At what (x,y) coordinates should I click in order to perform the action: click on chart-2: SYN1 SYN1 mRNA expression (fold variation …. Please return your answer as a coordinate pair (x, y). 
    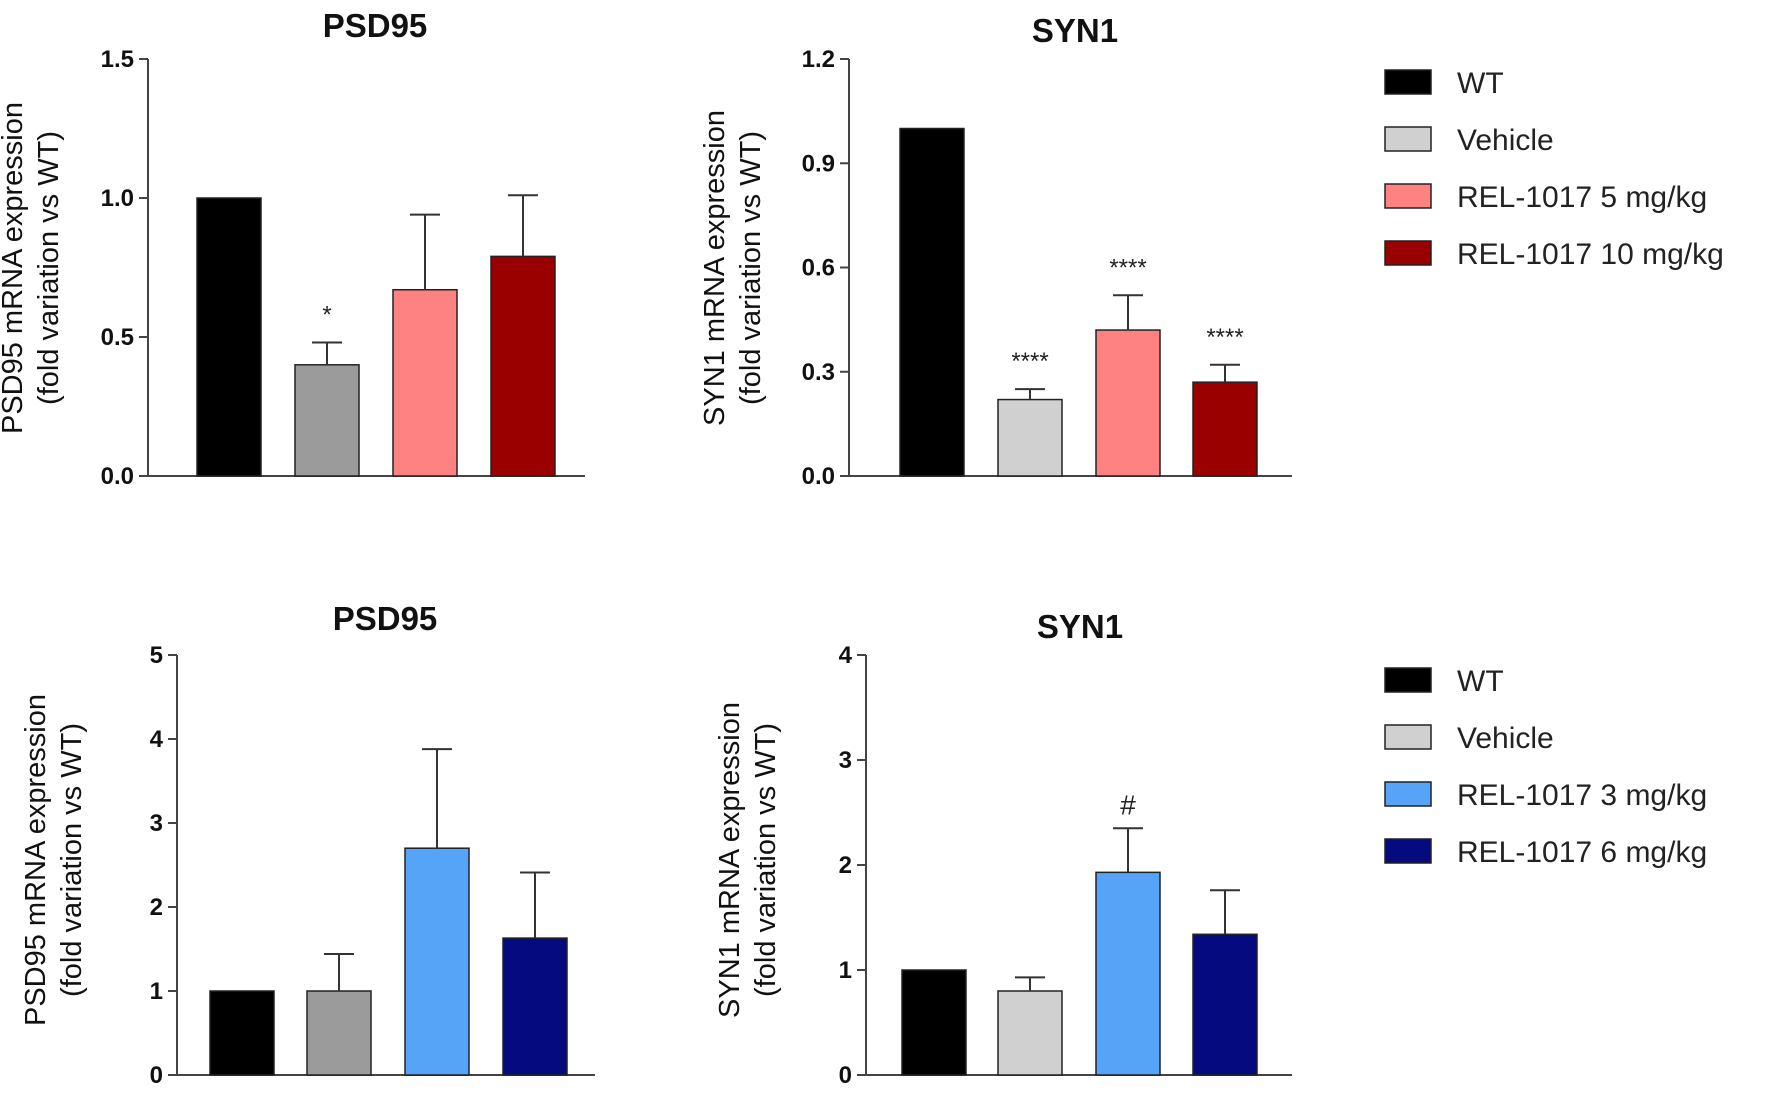
    Looking at the image, I should click on (995, 251).